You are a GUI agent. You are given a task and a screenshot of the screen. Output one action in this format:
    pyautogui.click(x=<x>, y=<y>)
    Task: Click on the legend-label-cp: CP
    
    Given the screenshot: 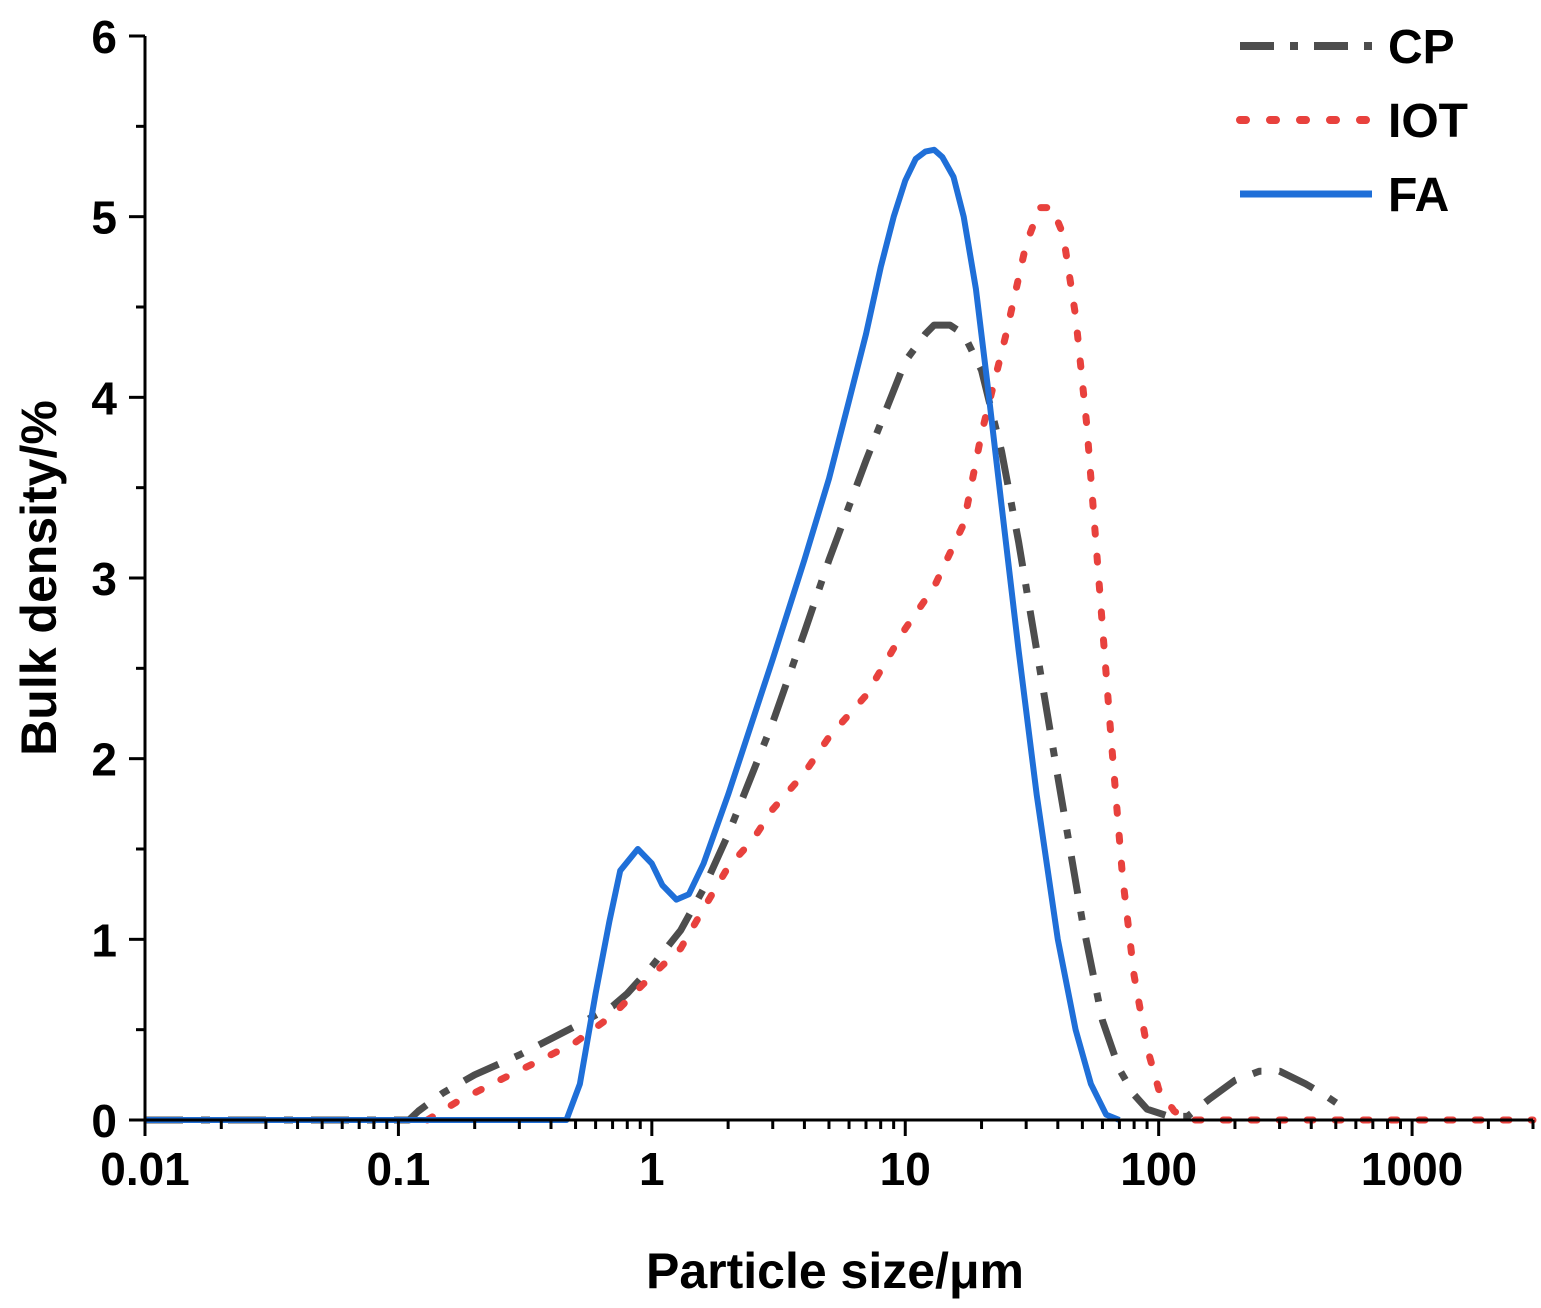 What is the action you would take?
    pyautogui.click(x=1421, y=47)
    